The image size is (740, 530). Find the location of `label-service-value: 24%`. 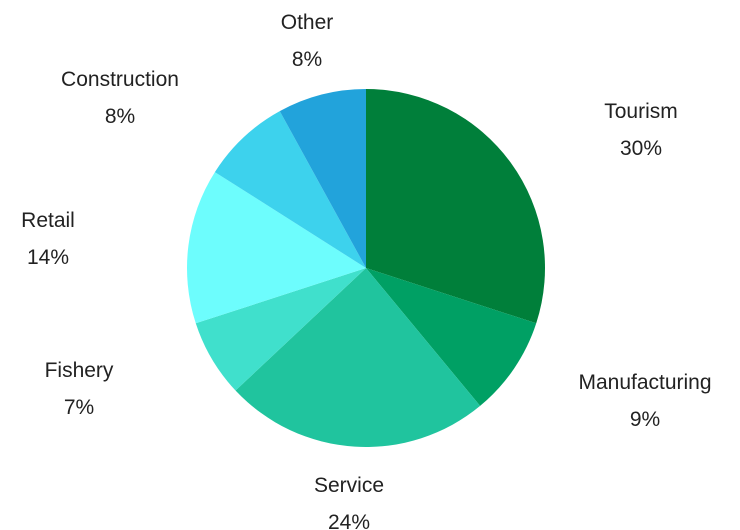

label-service-value: 24% is located at coordinates (349, 520).